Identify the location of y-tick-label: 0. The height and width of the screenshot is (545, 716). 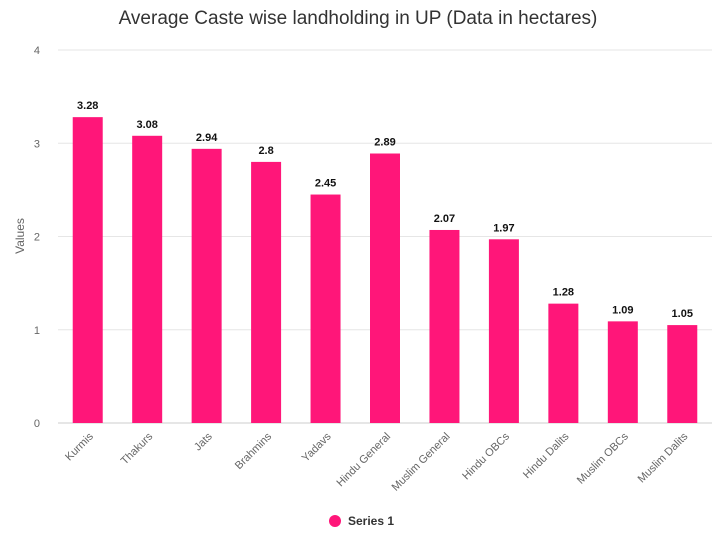
(37, 424).